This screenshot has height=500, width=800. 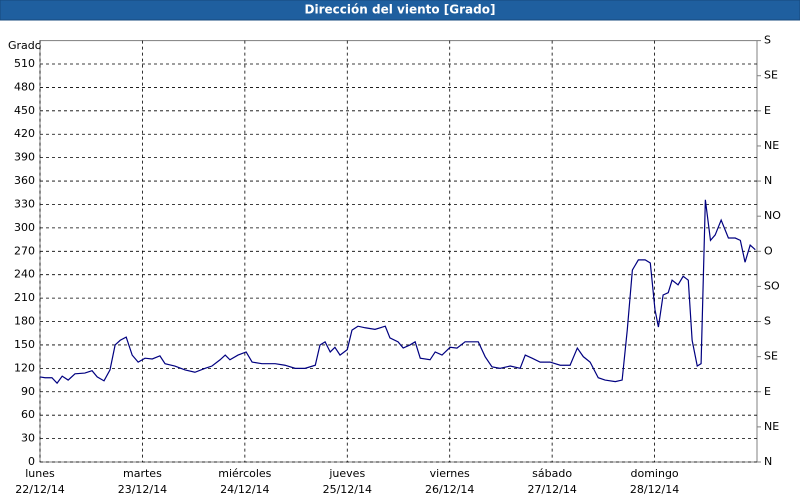 What do you see at coordinates (39, 489) in the screenshot?
I see `x-tick-date: 22/12/14` at bounding box center [39, 489].